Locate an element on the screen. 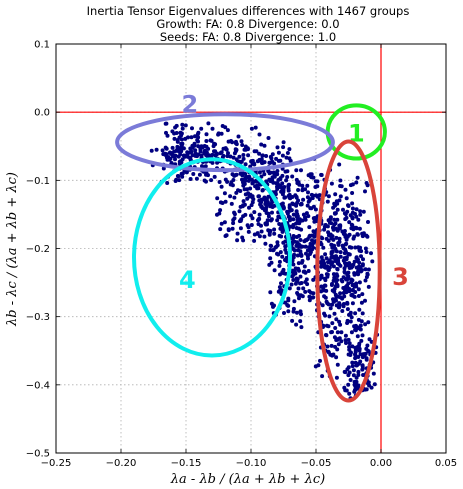 The width and height of the screenshot is (463, 489). chart-subtitle-seeds: Seeds: FA: 0.8 Divergence: 1.0 is located at coordinates (248, 37).